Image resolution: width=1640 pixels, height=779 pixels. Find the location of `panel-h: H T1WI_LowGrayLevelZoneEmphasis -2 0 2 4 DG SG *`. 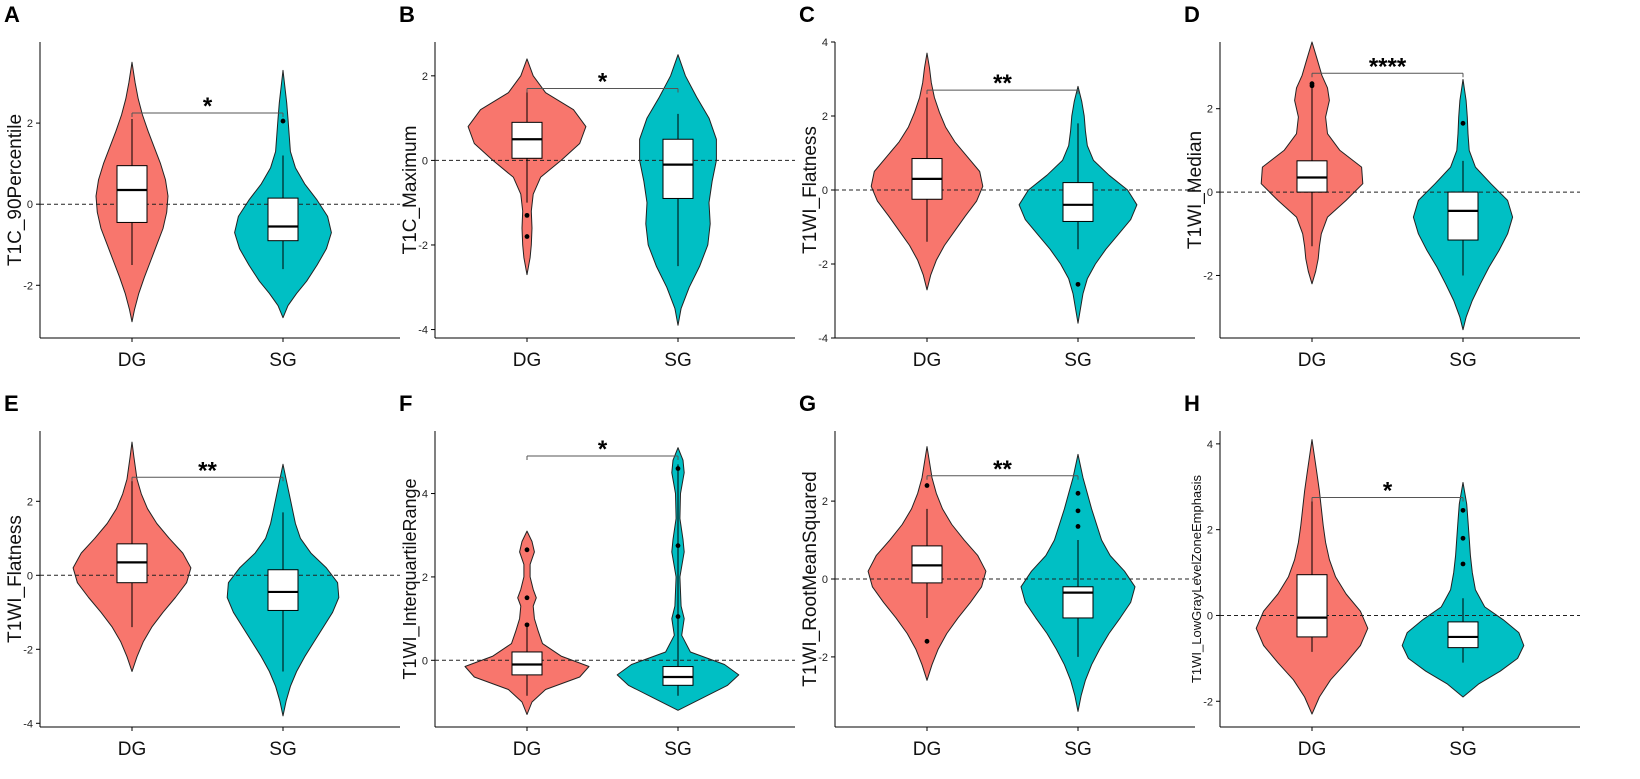

panel-h: H T1WI_LowGrayLevelZoneEmphasis -2 0 2 4 DG SG * is located at coordinates (1385, 583).